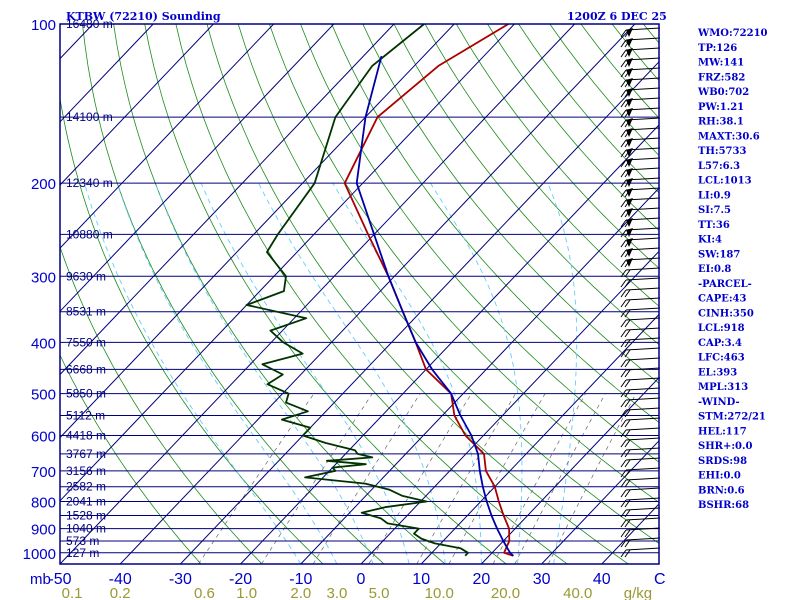 Image resolution: width=800 pixels, height=600 pixels. Describe the element at coordinates (660, 579) in the screenshot. I see `x-axis-unit: C` at that location.